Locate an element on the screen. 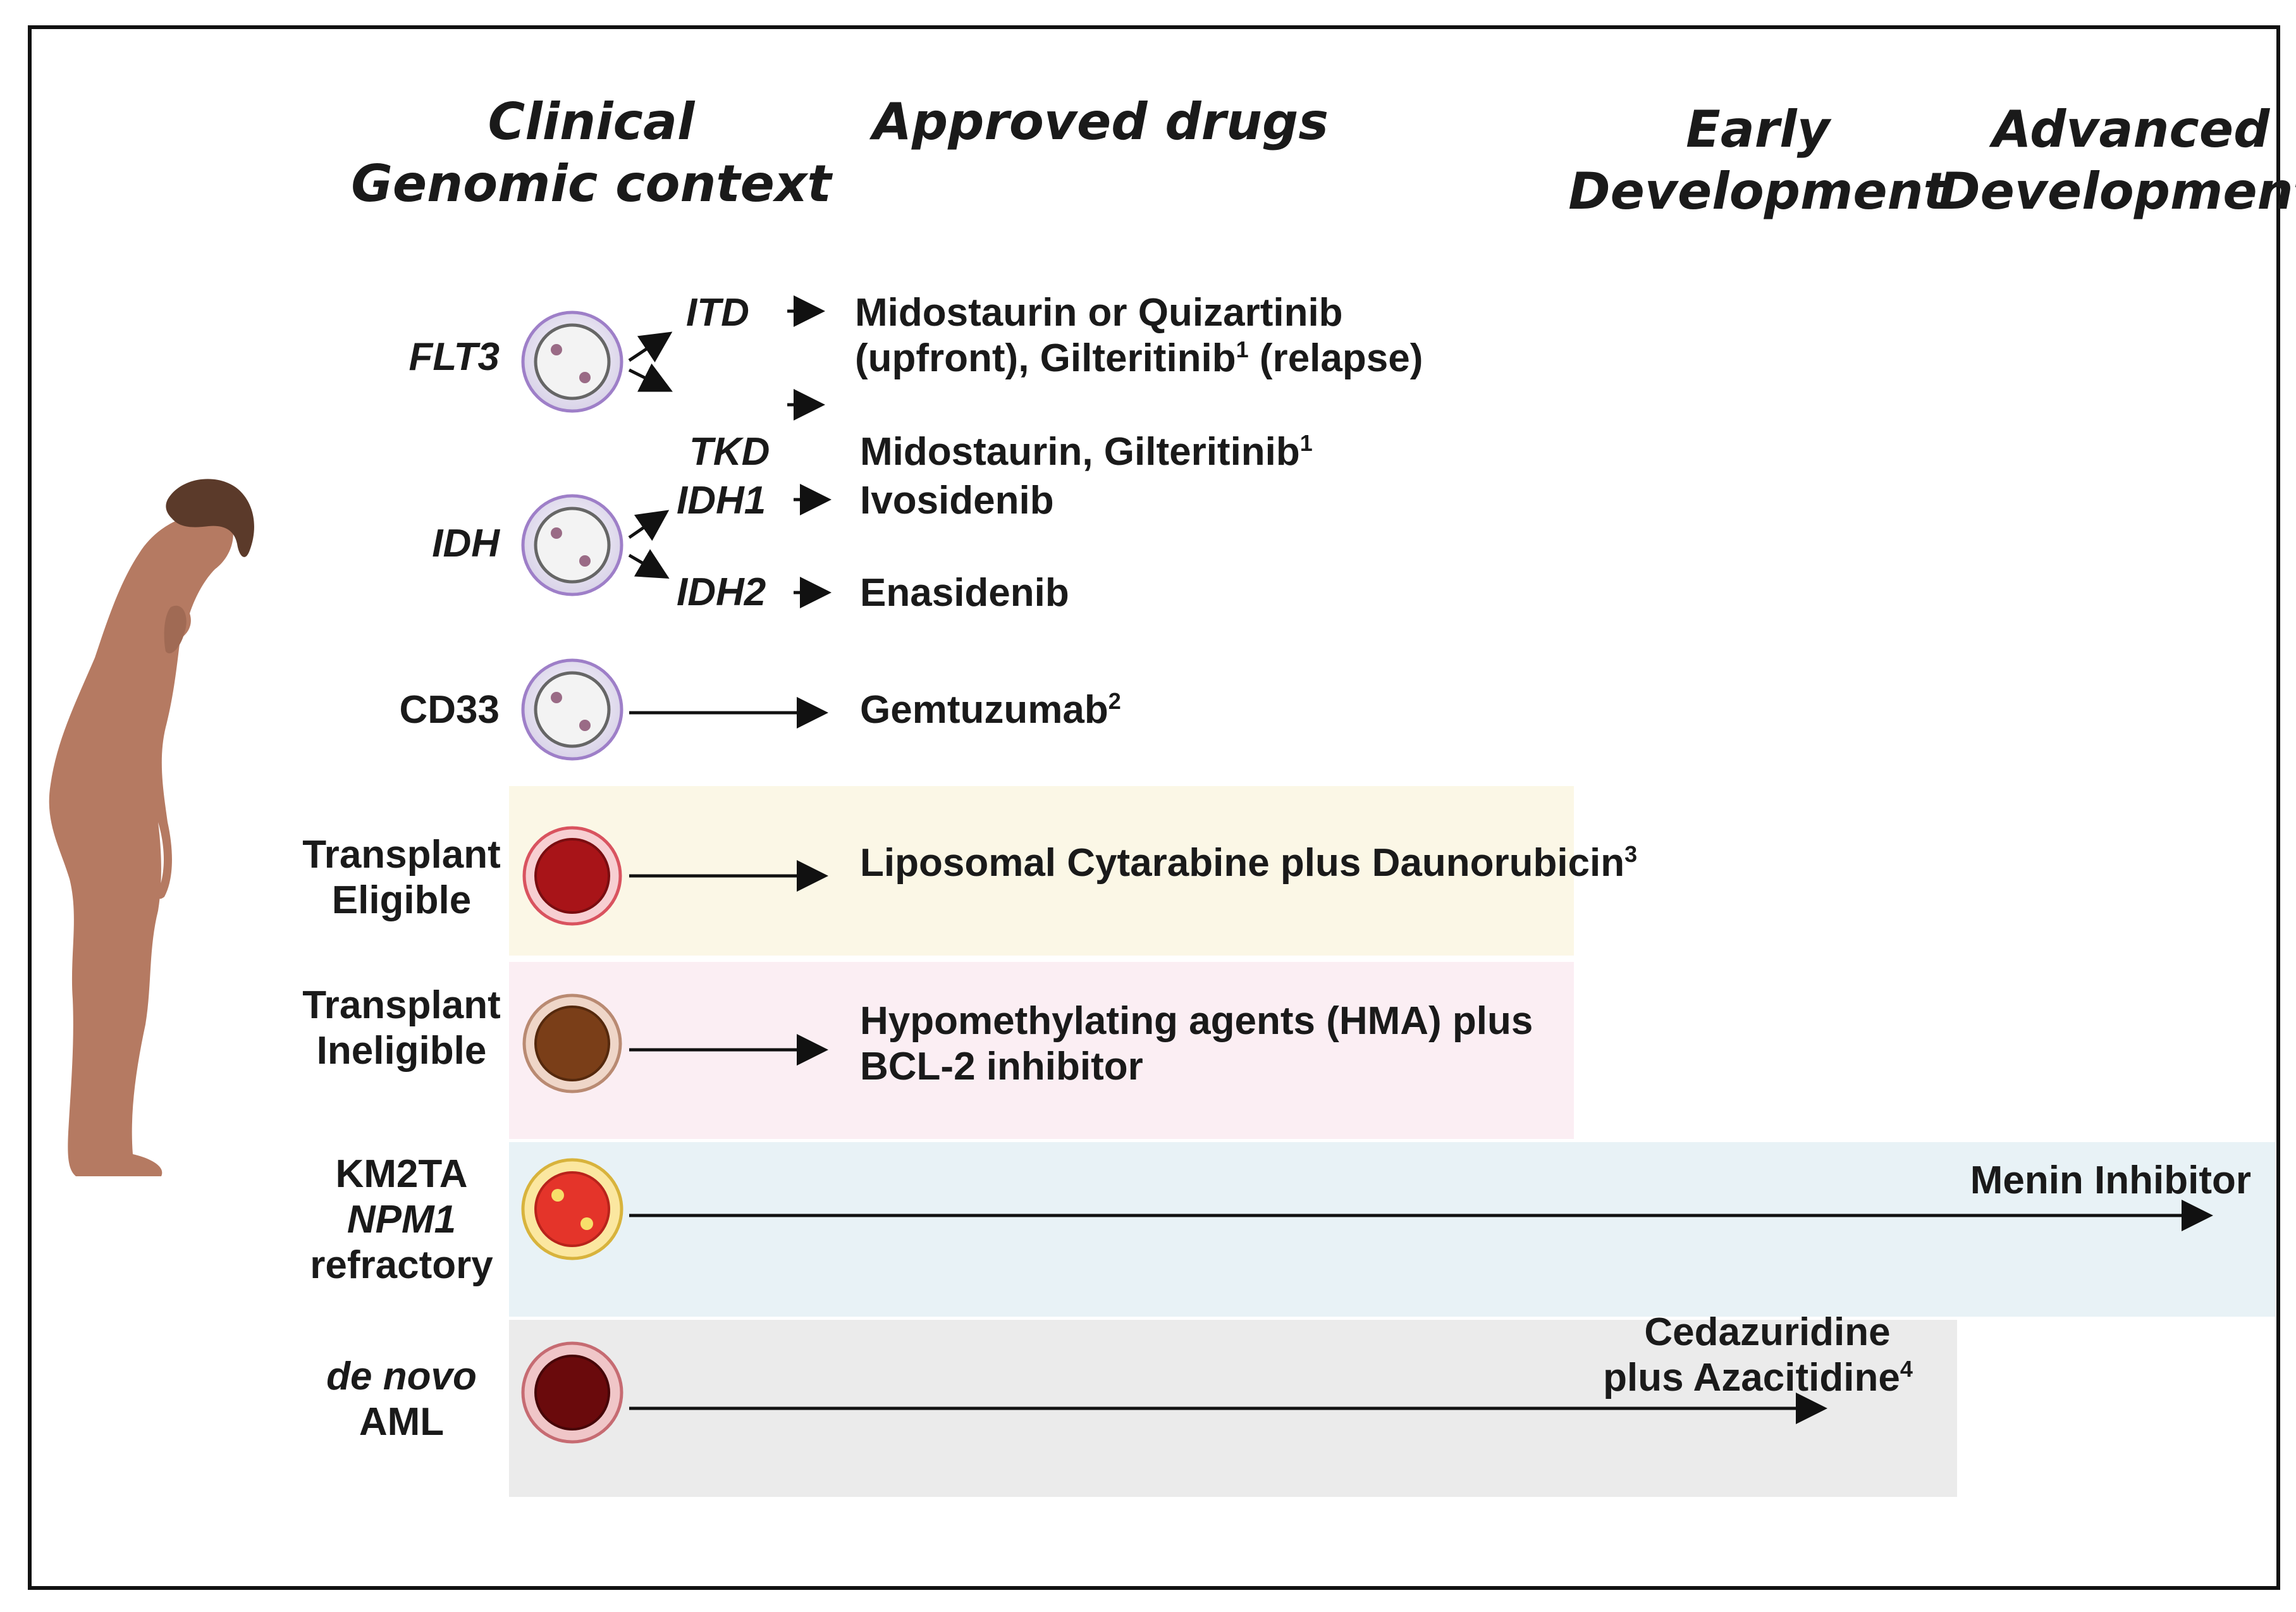 This screenshot has height=1612, width=2296. drug-hma-line2: BCL-2 inhibitor is located at coordinates (1001, 1066).